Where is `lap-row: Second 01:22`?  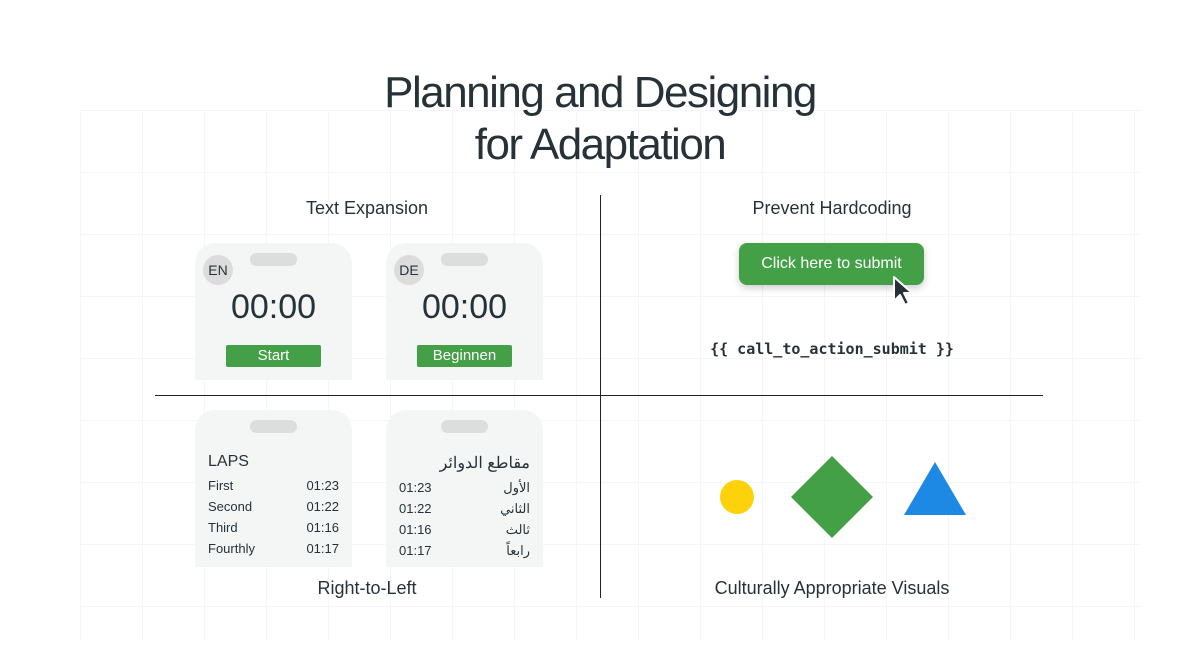 lap-row: Second 01:22 is located at coordinates (273, 506).